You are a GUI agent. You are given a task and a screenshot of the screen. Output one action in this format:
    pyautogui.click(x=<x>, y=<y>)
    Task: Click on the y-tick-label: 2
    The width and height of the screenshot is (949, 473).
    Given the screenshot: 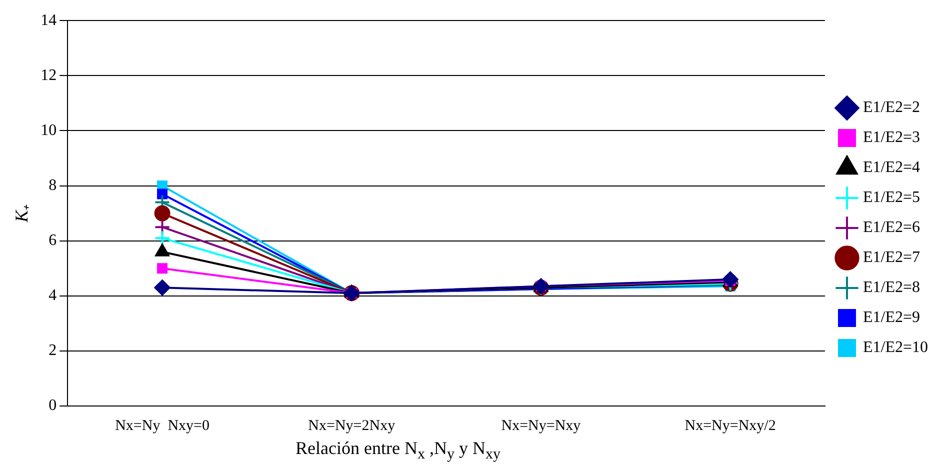 What is the action you would take?
    pyautogui.click(x=52, y=351)
    